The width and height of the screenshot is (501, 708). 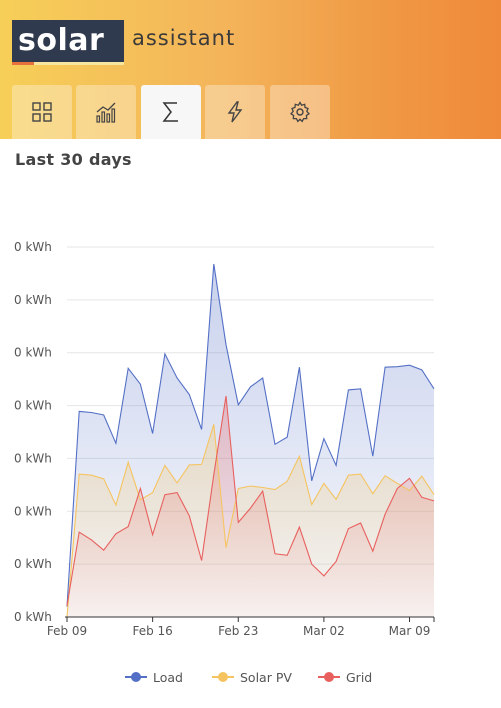 I want to click on lightning-icon, so click(x=235, y=112).